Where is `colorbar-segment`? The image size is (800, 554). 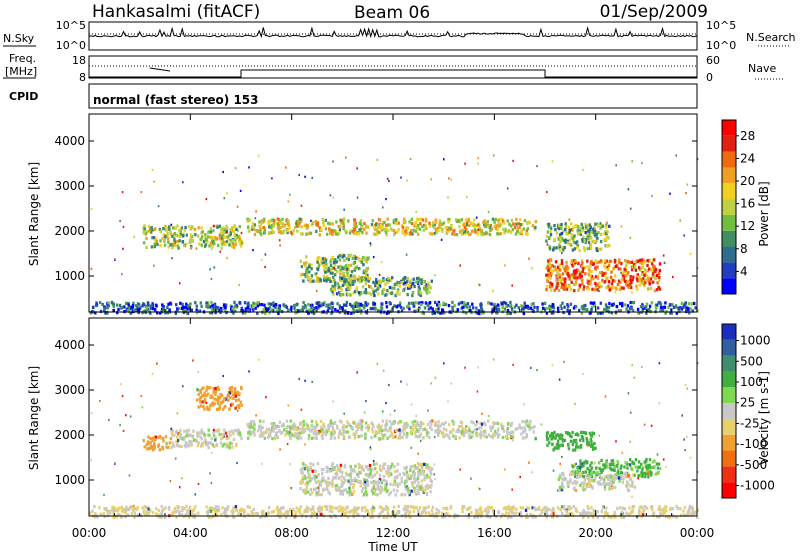
colorbar-segment is located at coordinates (729, 159).